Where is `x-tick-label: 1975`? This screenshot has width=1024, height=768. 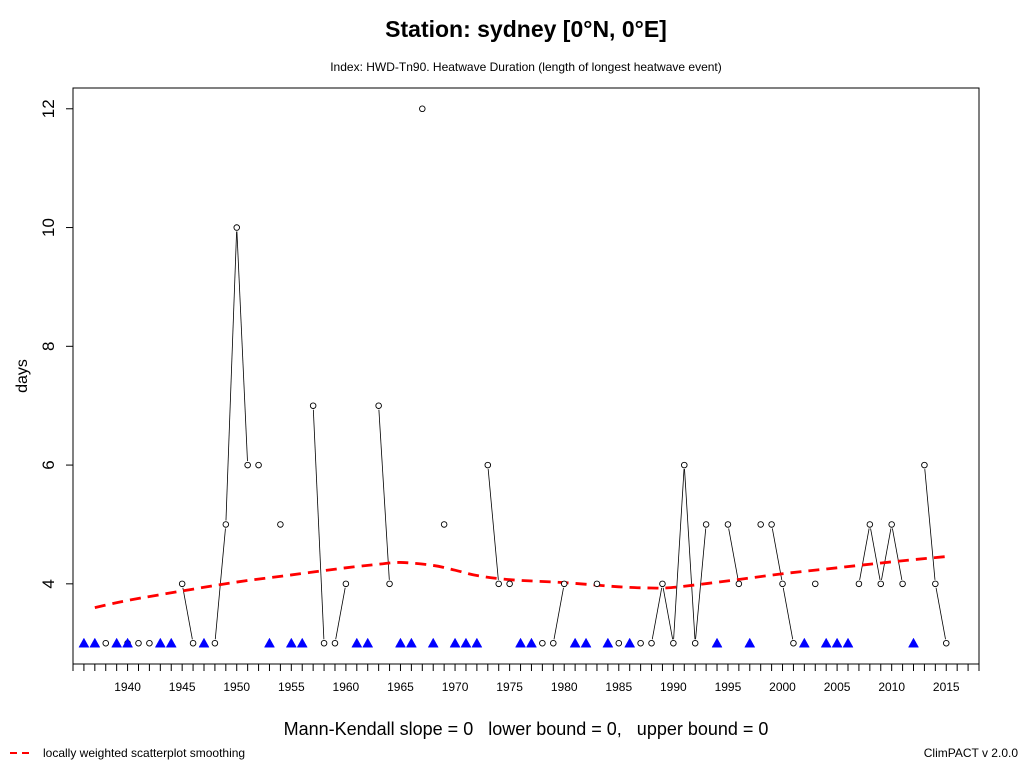 x-tick-label: 1975 is located at coordinates (509, 687).